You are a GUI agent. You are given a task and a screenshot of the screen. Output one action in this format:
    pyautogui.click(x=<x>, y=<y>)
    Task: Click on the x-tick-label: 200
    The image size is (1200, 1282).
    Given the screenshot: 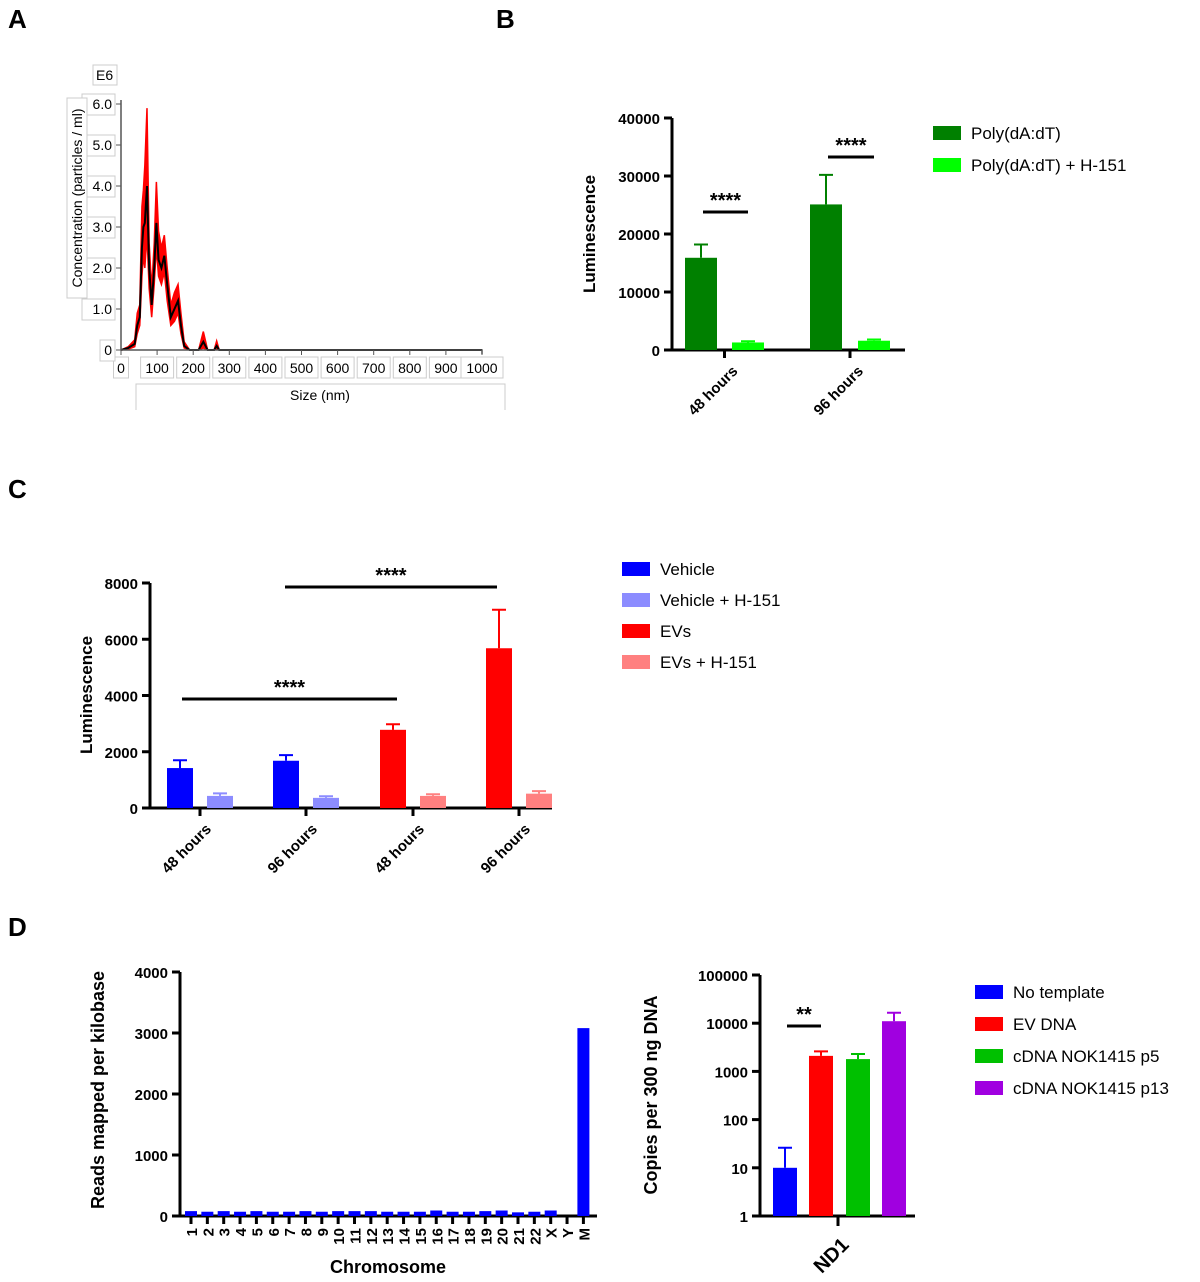 What is the action you would take?
    pyautogui.click(x=194, y=368)
    